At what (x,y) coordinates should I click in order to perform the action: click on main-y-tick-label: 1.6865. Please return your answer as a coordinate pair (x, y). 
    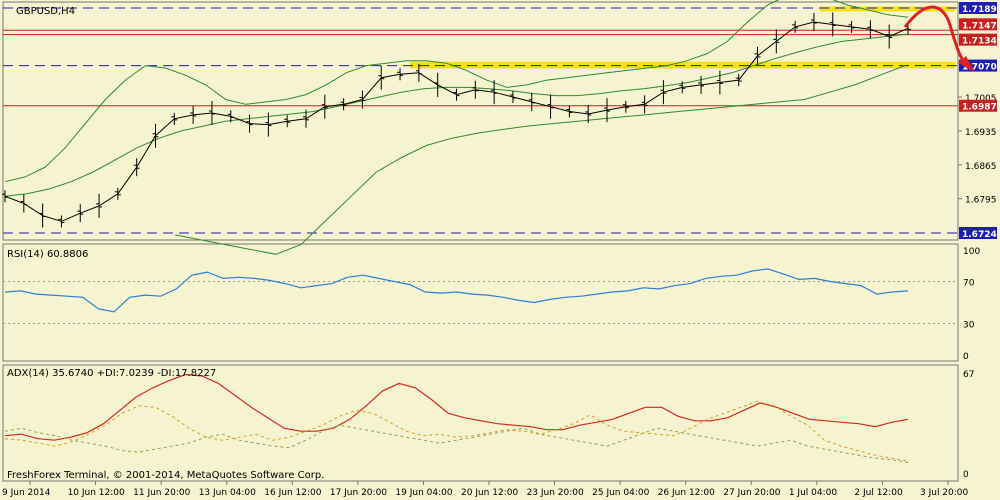
    Looking at the image, I should click on (981, 167).